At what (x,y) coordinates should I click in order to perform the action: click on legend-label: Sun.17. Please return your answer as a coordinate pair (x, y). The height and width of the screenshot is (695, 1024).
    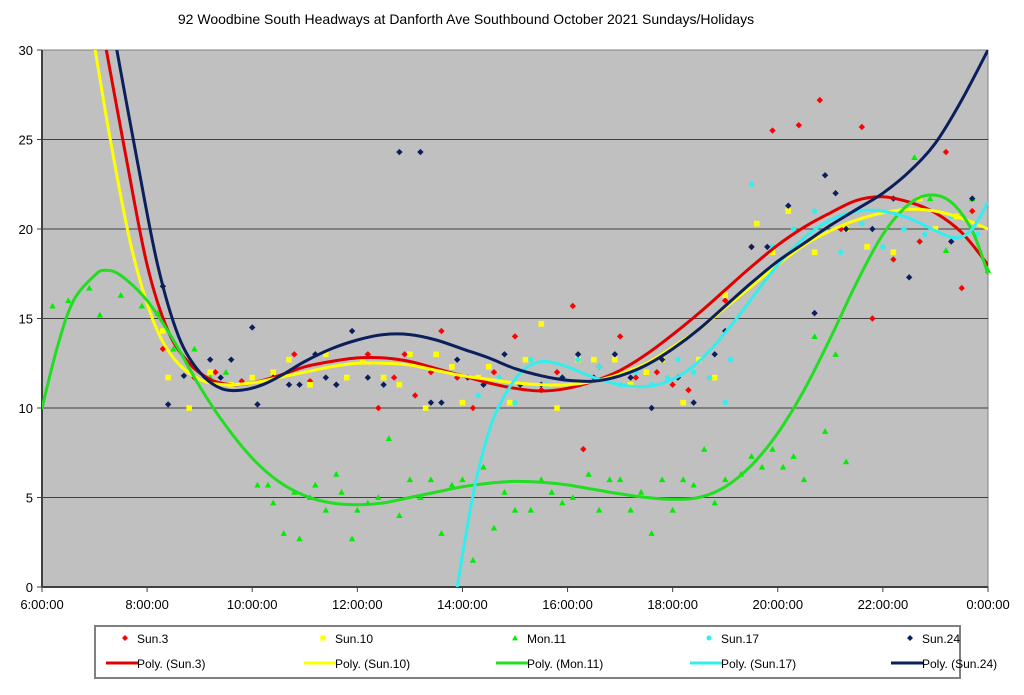
    Looking at the image, I should click on (740, 639).